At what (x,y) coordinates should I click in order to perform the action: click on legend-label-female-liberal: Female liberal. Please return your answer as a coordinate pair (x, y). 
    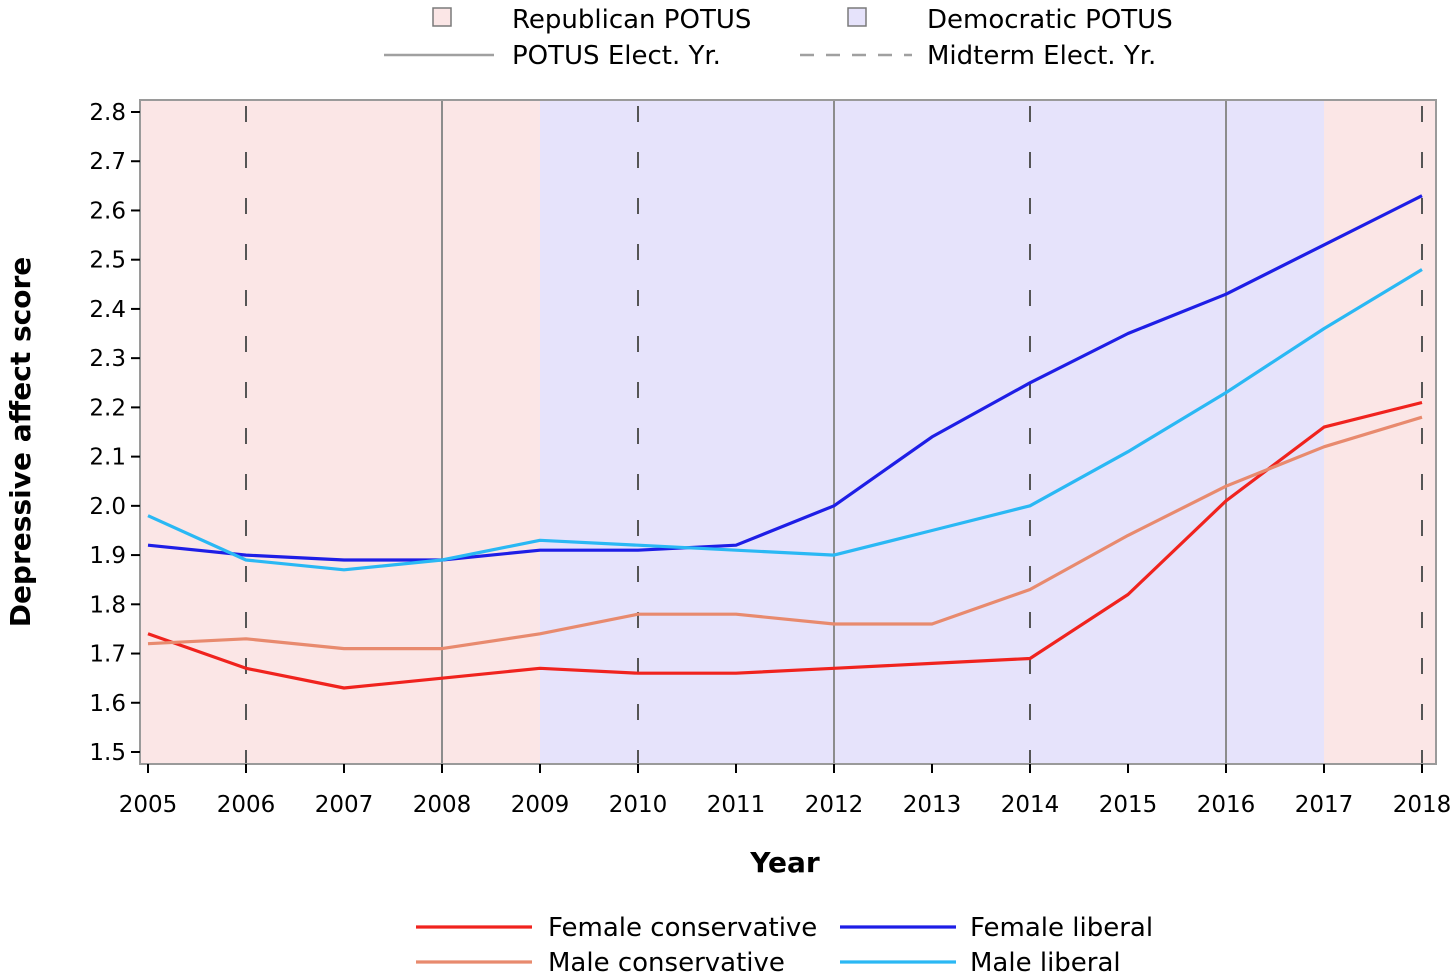
    Looking at the image, I should click on (1061, 928).